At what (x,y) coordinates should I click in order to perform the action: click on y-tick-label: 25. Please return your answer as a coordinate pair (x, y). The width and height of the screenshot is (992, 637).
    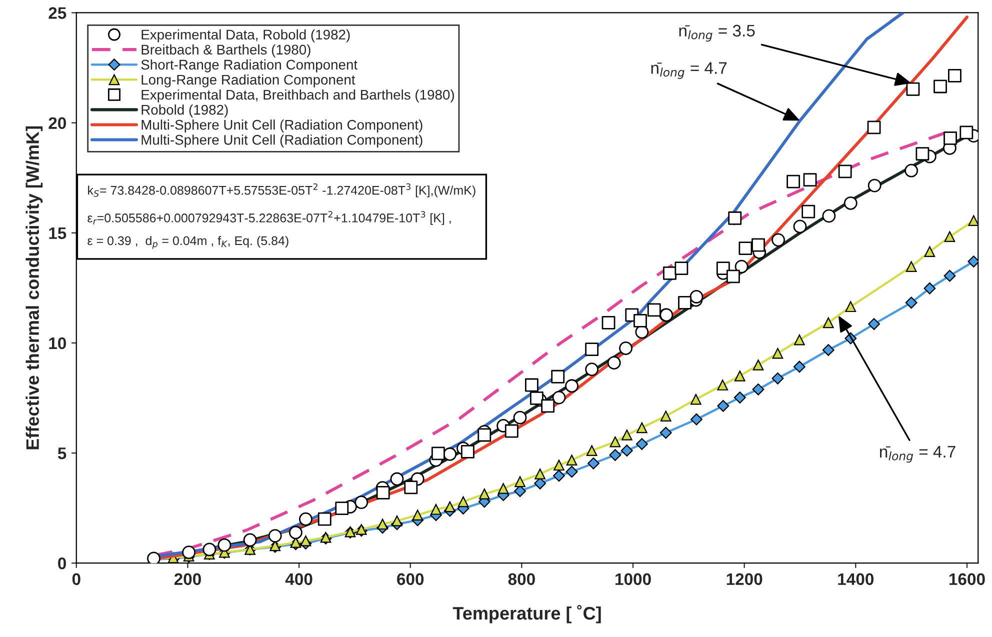
    Looking at the image, I should click on (57, 13).